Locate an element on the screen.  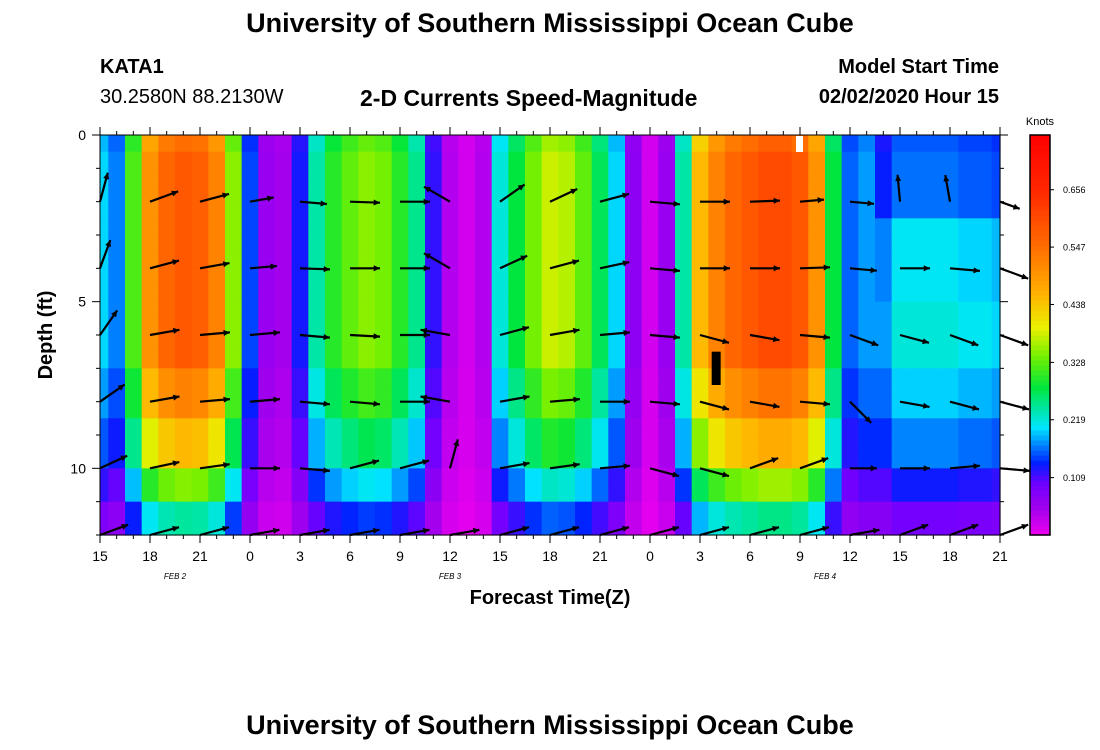
colorbar-tick-label: 0.328 is located at coordinates (1074, 363).